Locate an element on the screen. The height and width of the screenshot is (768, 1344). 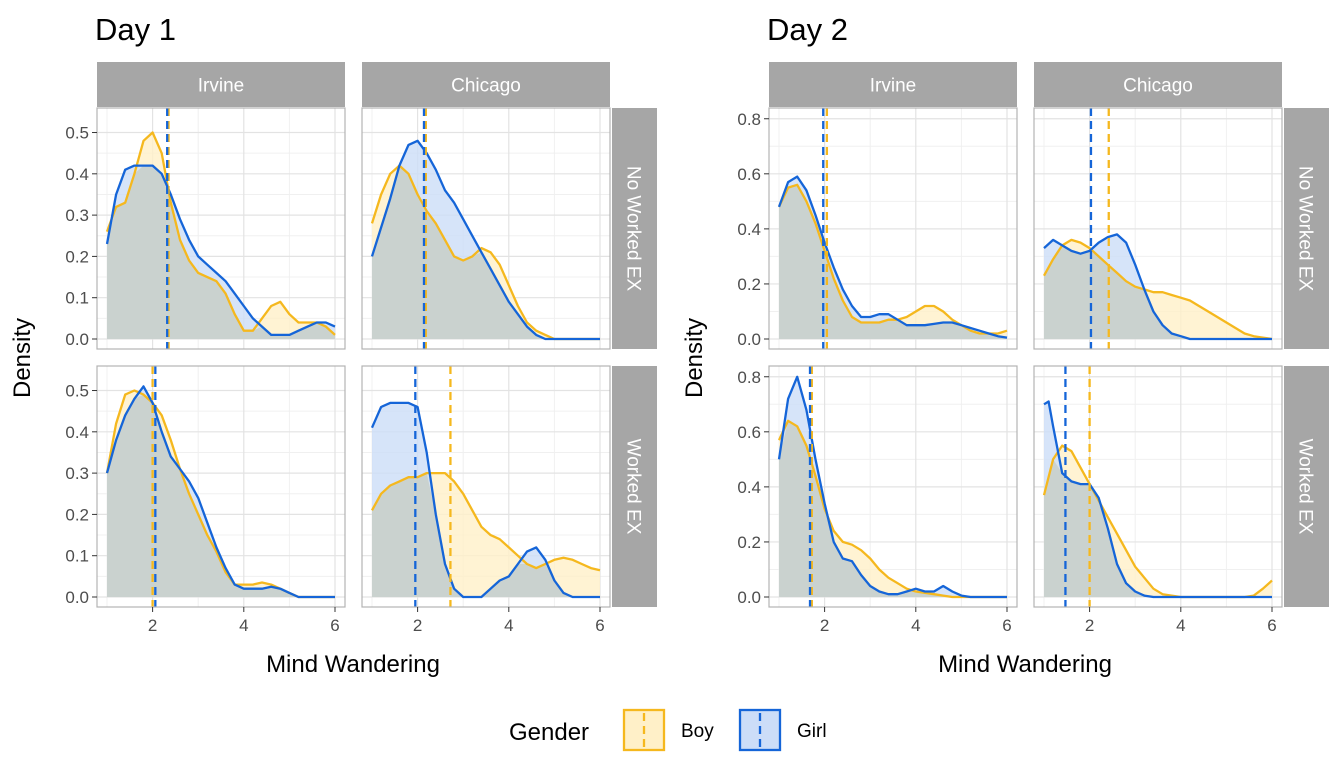
panel-irvine-no-worked-ex: 0.0 0.2 0.4 0.6 0.8 is located at coordinates (877, 228).